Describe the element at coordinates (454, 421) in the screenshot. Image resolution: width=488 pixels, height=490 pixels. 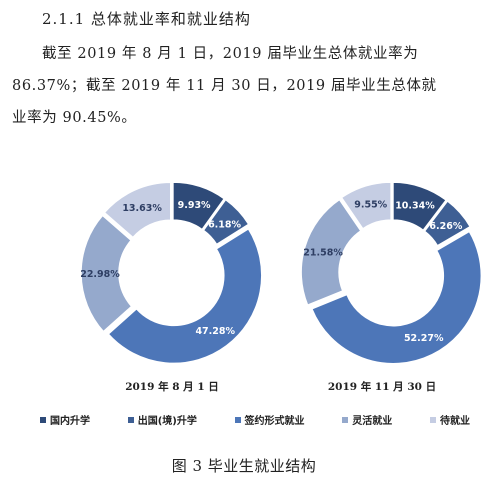
I see `legend-label: 待就业` at that location.